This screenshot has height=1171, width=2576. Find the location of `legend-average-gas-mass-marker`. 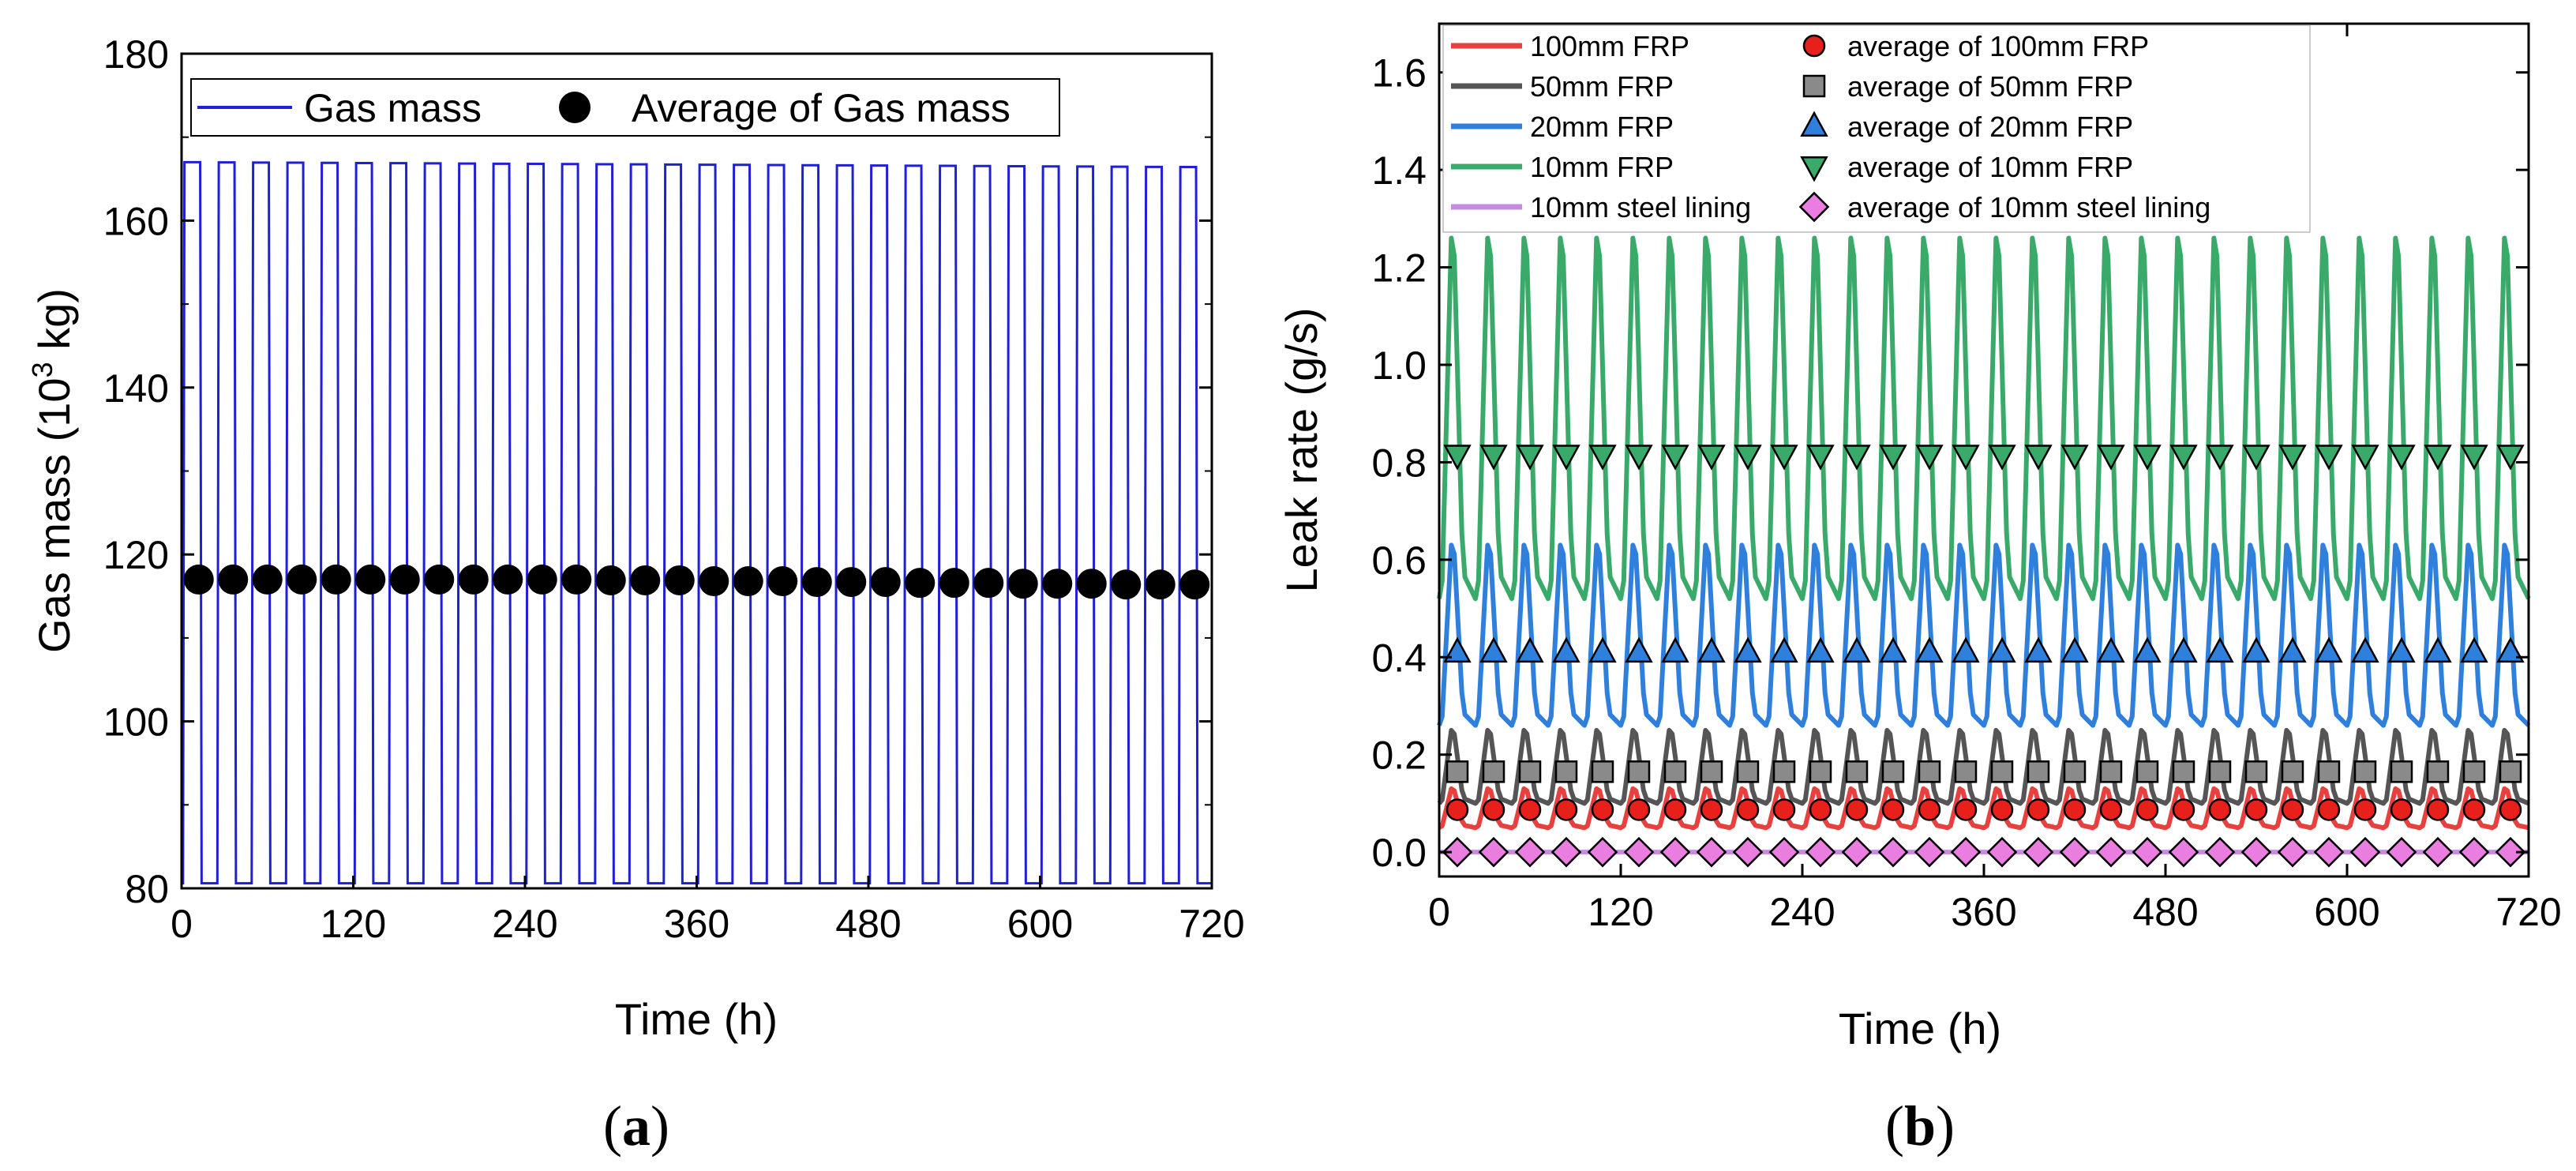

legend-average-gas-mass-marker is located at coordinates (575, 107).